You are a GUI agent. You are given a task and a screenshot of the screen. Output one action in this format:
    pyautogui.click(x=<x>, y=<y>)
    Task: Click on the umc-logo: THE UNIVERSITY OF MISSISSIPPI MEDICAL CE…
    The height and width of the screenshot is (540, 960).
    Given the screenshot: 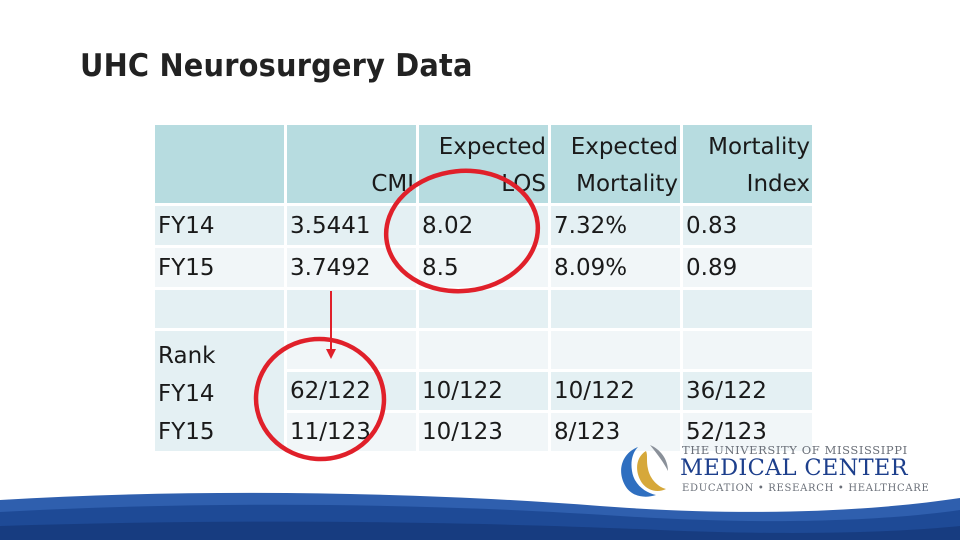 What is the action you would take?
    pyautogui.click(x=770, y=472)
    